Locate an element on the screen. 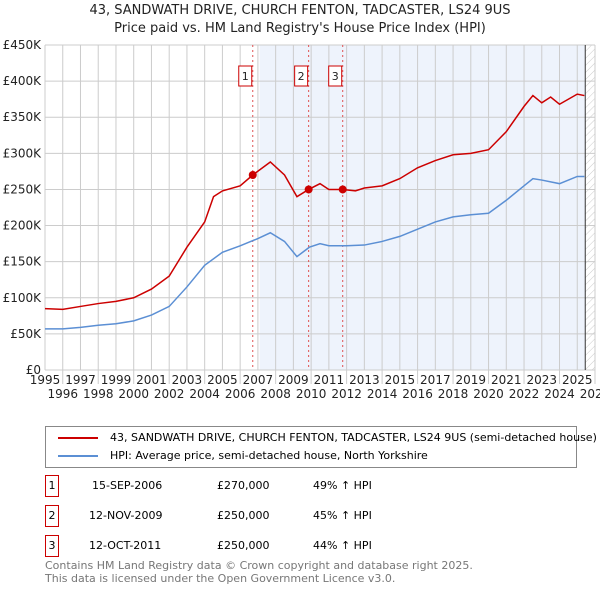 This screenshot has height=590, width=600. x-tick-label: 2010 is located at coordinates (311, 394).